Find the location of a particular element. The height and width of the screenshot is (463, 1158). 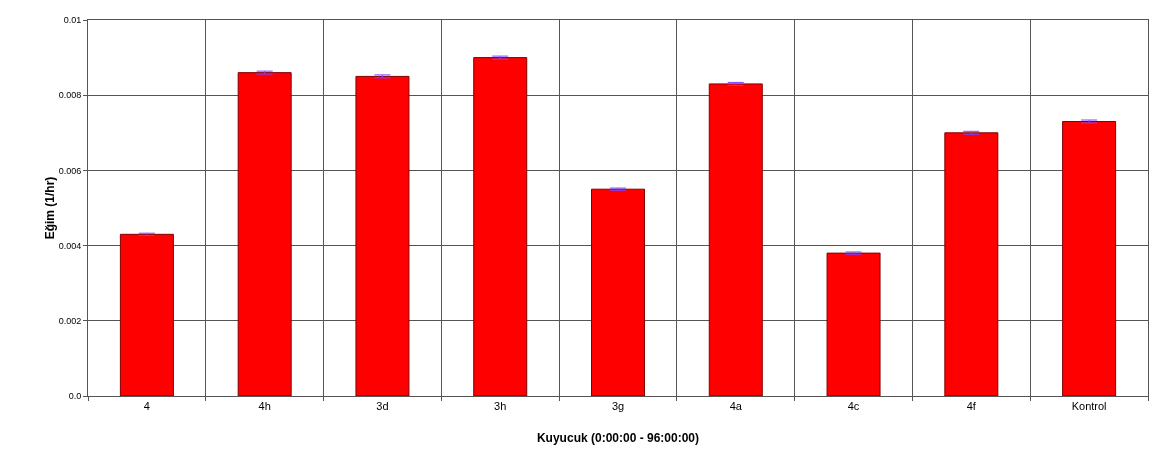

x-tick-label: 3h is located at coordinates (500, 406).